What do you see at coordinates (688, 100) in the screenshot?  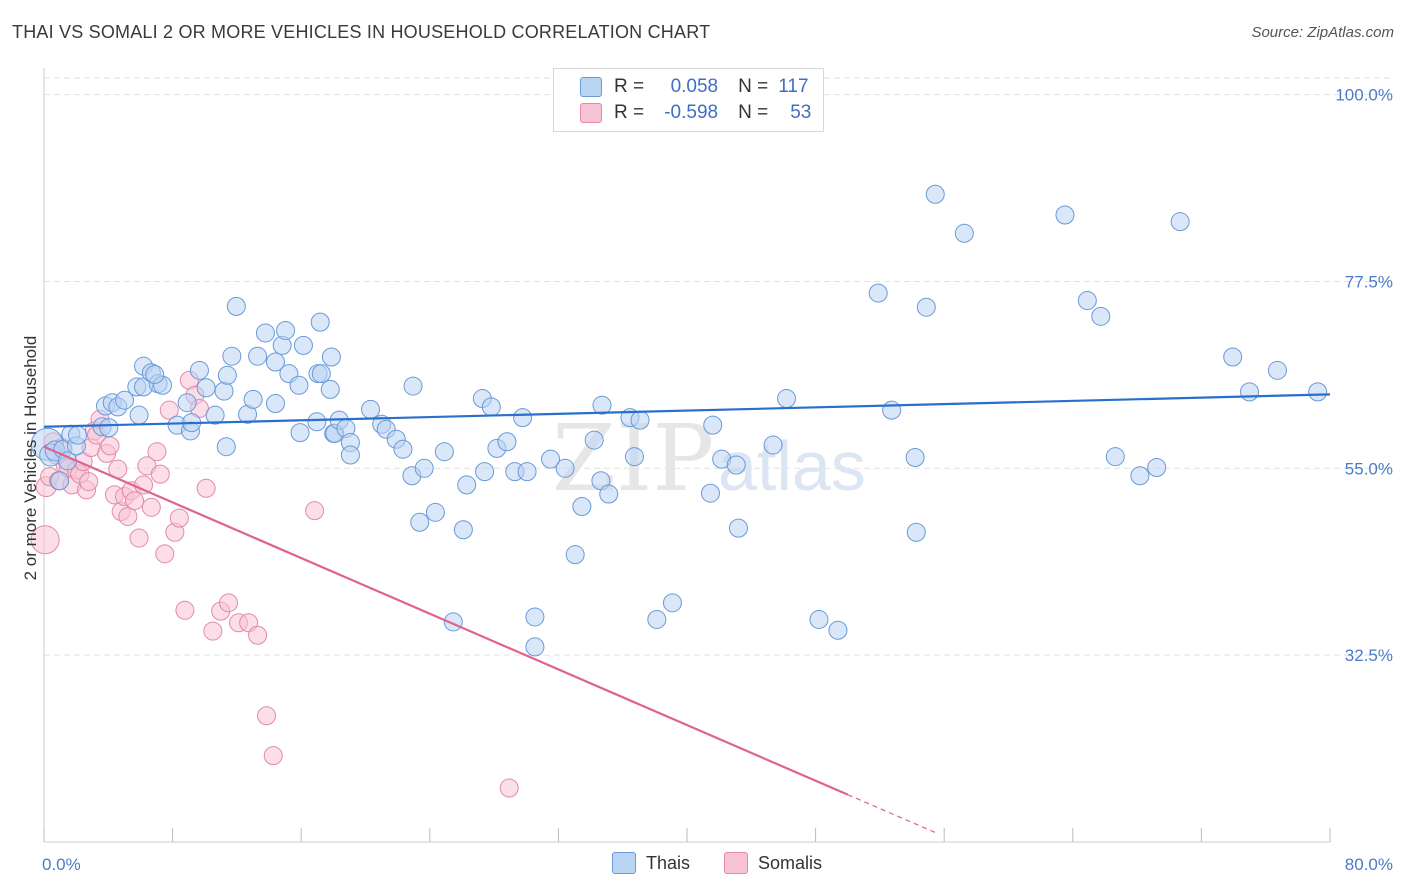 I see `correlation-legend: R = 0.058 N = 117 R = -0.598 N = 53` at bounding box center [688, 100].